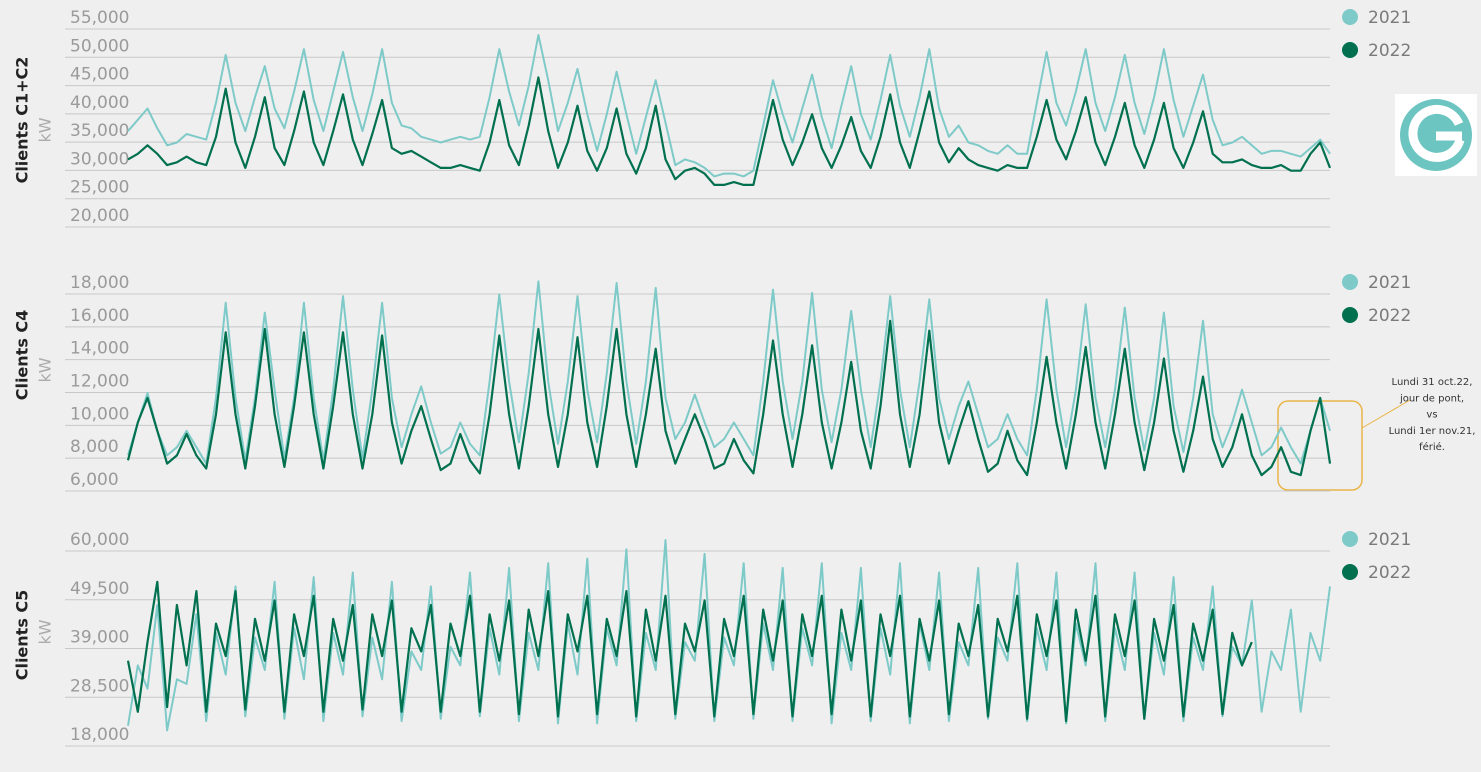 The image size is (1481, 772). I want to click on annotation-text: Lundi 1er nov.21,, so click(1432, 431).